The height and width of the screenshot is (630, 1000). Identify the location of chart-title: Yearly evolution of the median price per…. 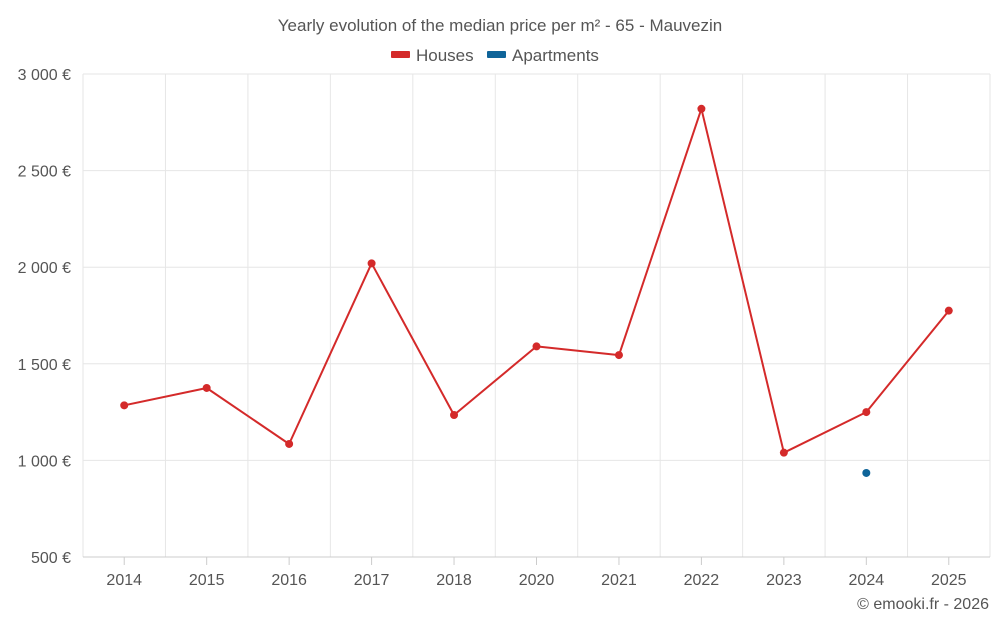
(500, 25).